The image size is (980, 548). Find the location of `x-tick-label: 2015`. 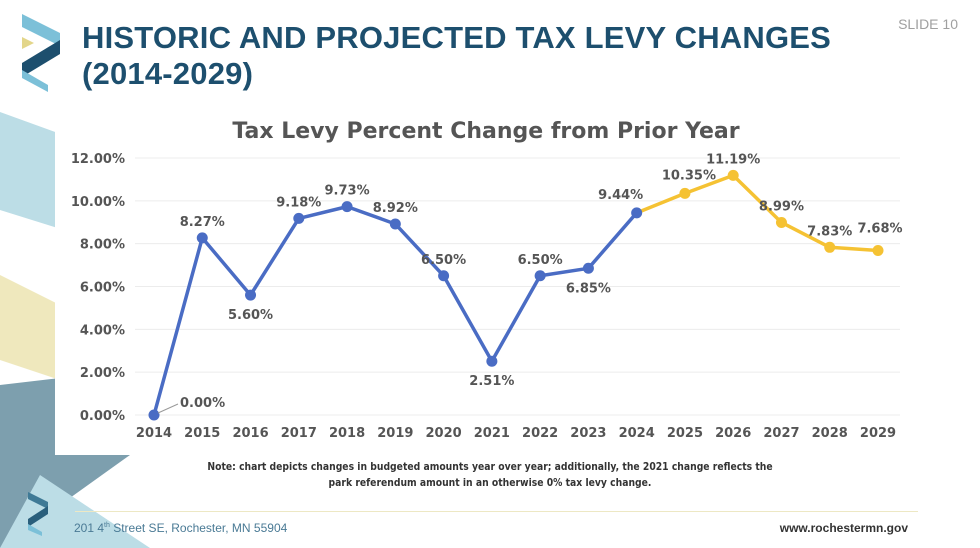

x-tick-label: 2015 is located at coordinates (202, 433).